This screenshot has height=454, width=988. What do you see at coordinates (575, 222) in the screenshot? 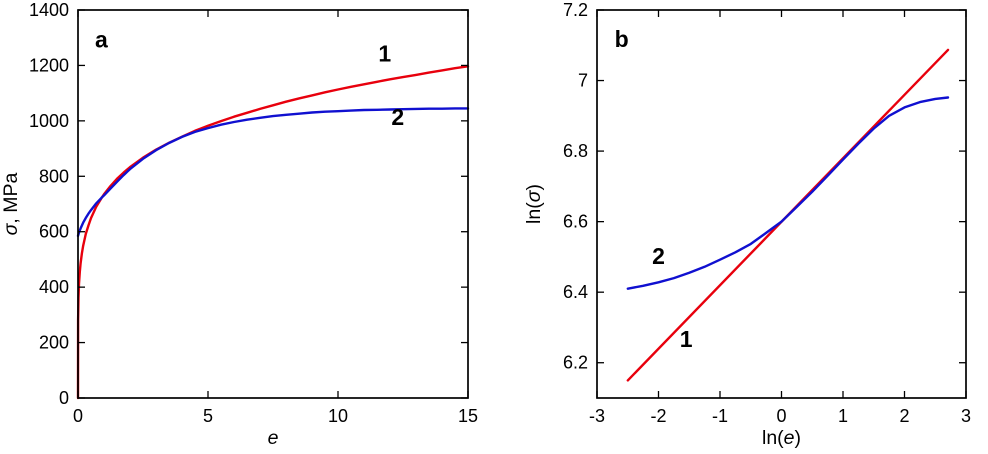
I see `y-tick-label: 6.6` at bounding box center [575, 222].